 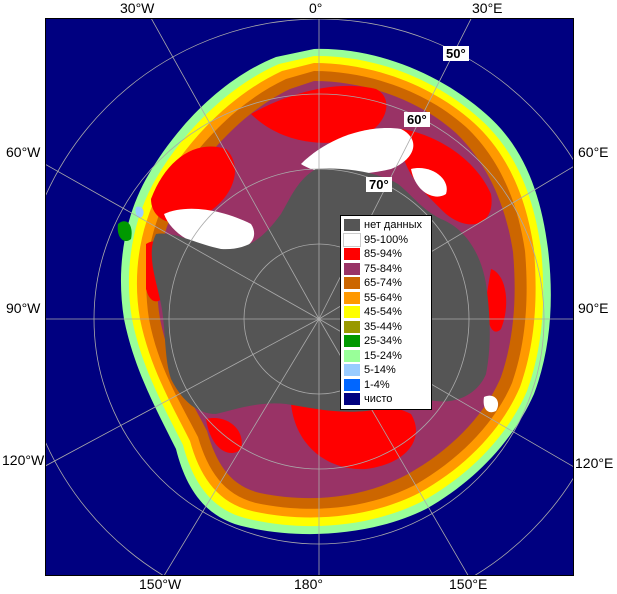 I want to click on lon-label-90w-left: 90°W, so click(x=23, y=308).